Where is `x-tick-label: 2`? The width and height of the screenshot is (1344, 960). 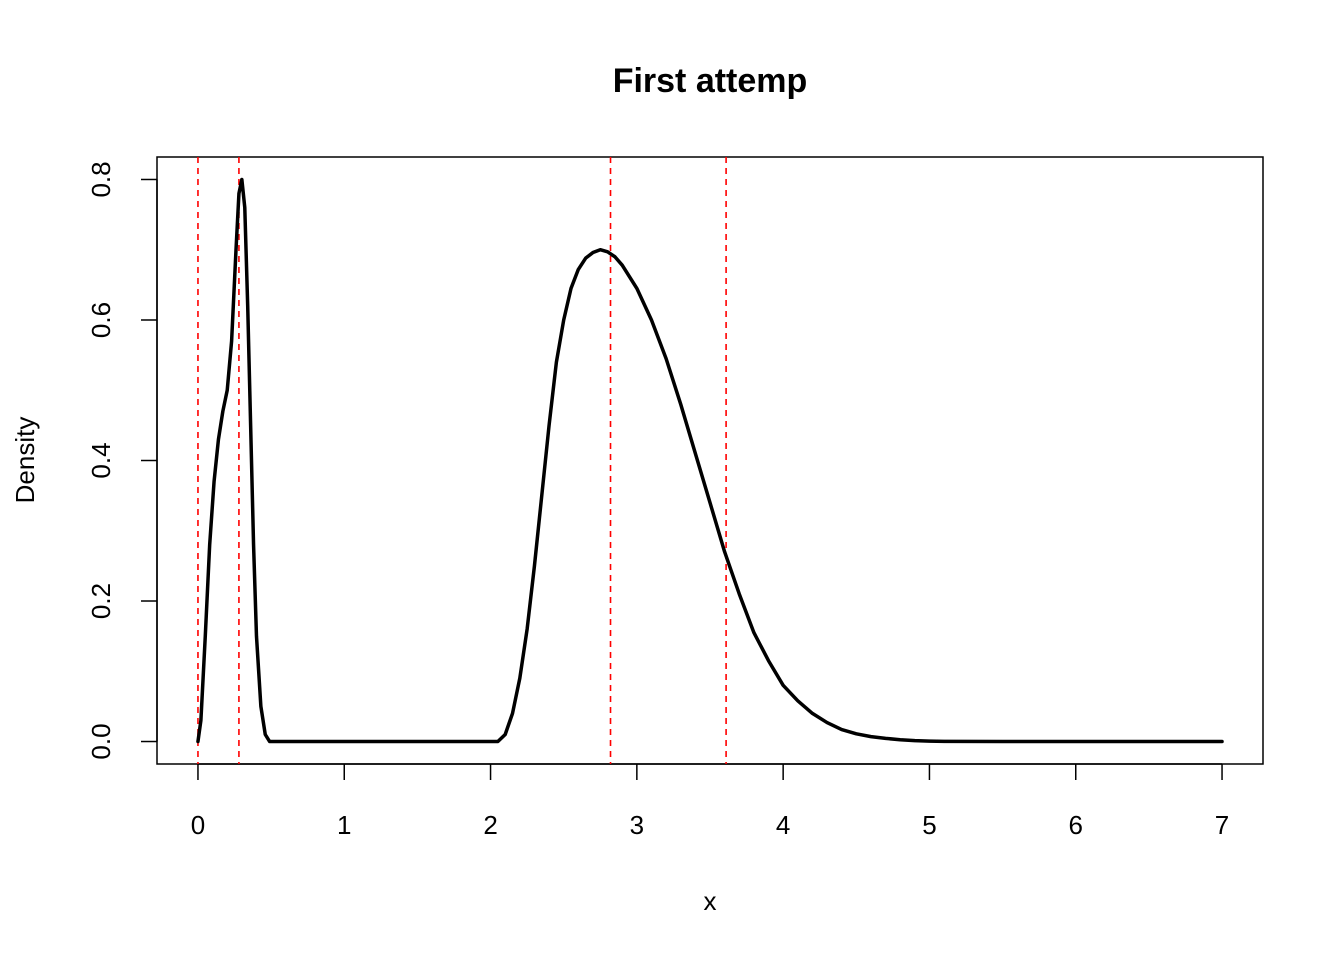 x-tick-label: 2 is located at coordinates (490, 825).